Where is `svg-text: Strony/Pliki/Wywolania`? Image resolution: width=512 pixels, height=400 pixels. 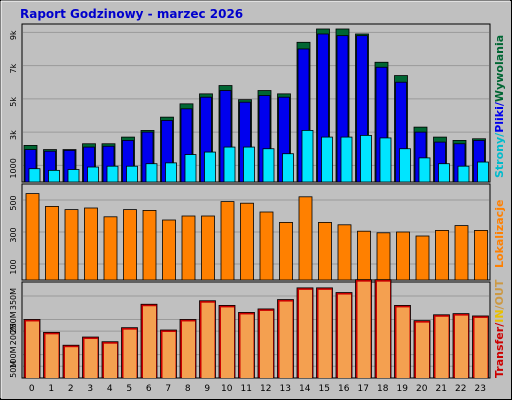
svg-text: Strony/Pliki/Wywolania is located at coordinates (499, 106).